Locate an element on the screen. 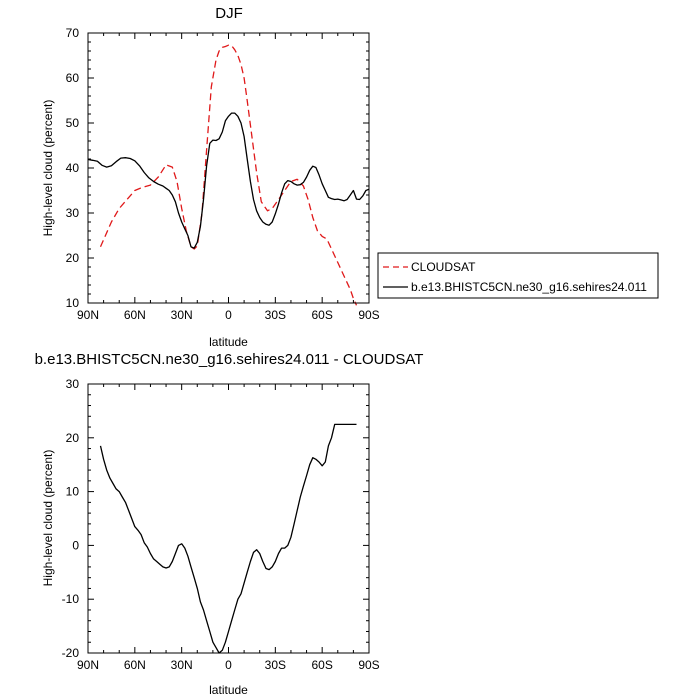  legend-label-model: b.e13.BHISTC5CN.ne30_g16.sehires24.011 is located at coordinates (529, 287).